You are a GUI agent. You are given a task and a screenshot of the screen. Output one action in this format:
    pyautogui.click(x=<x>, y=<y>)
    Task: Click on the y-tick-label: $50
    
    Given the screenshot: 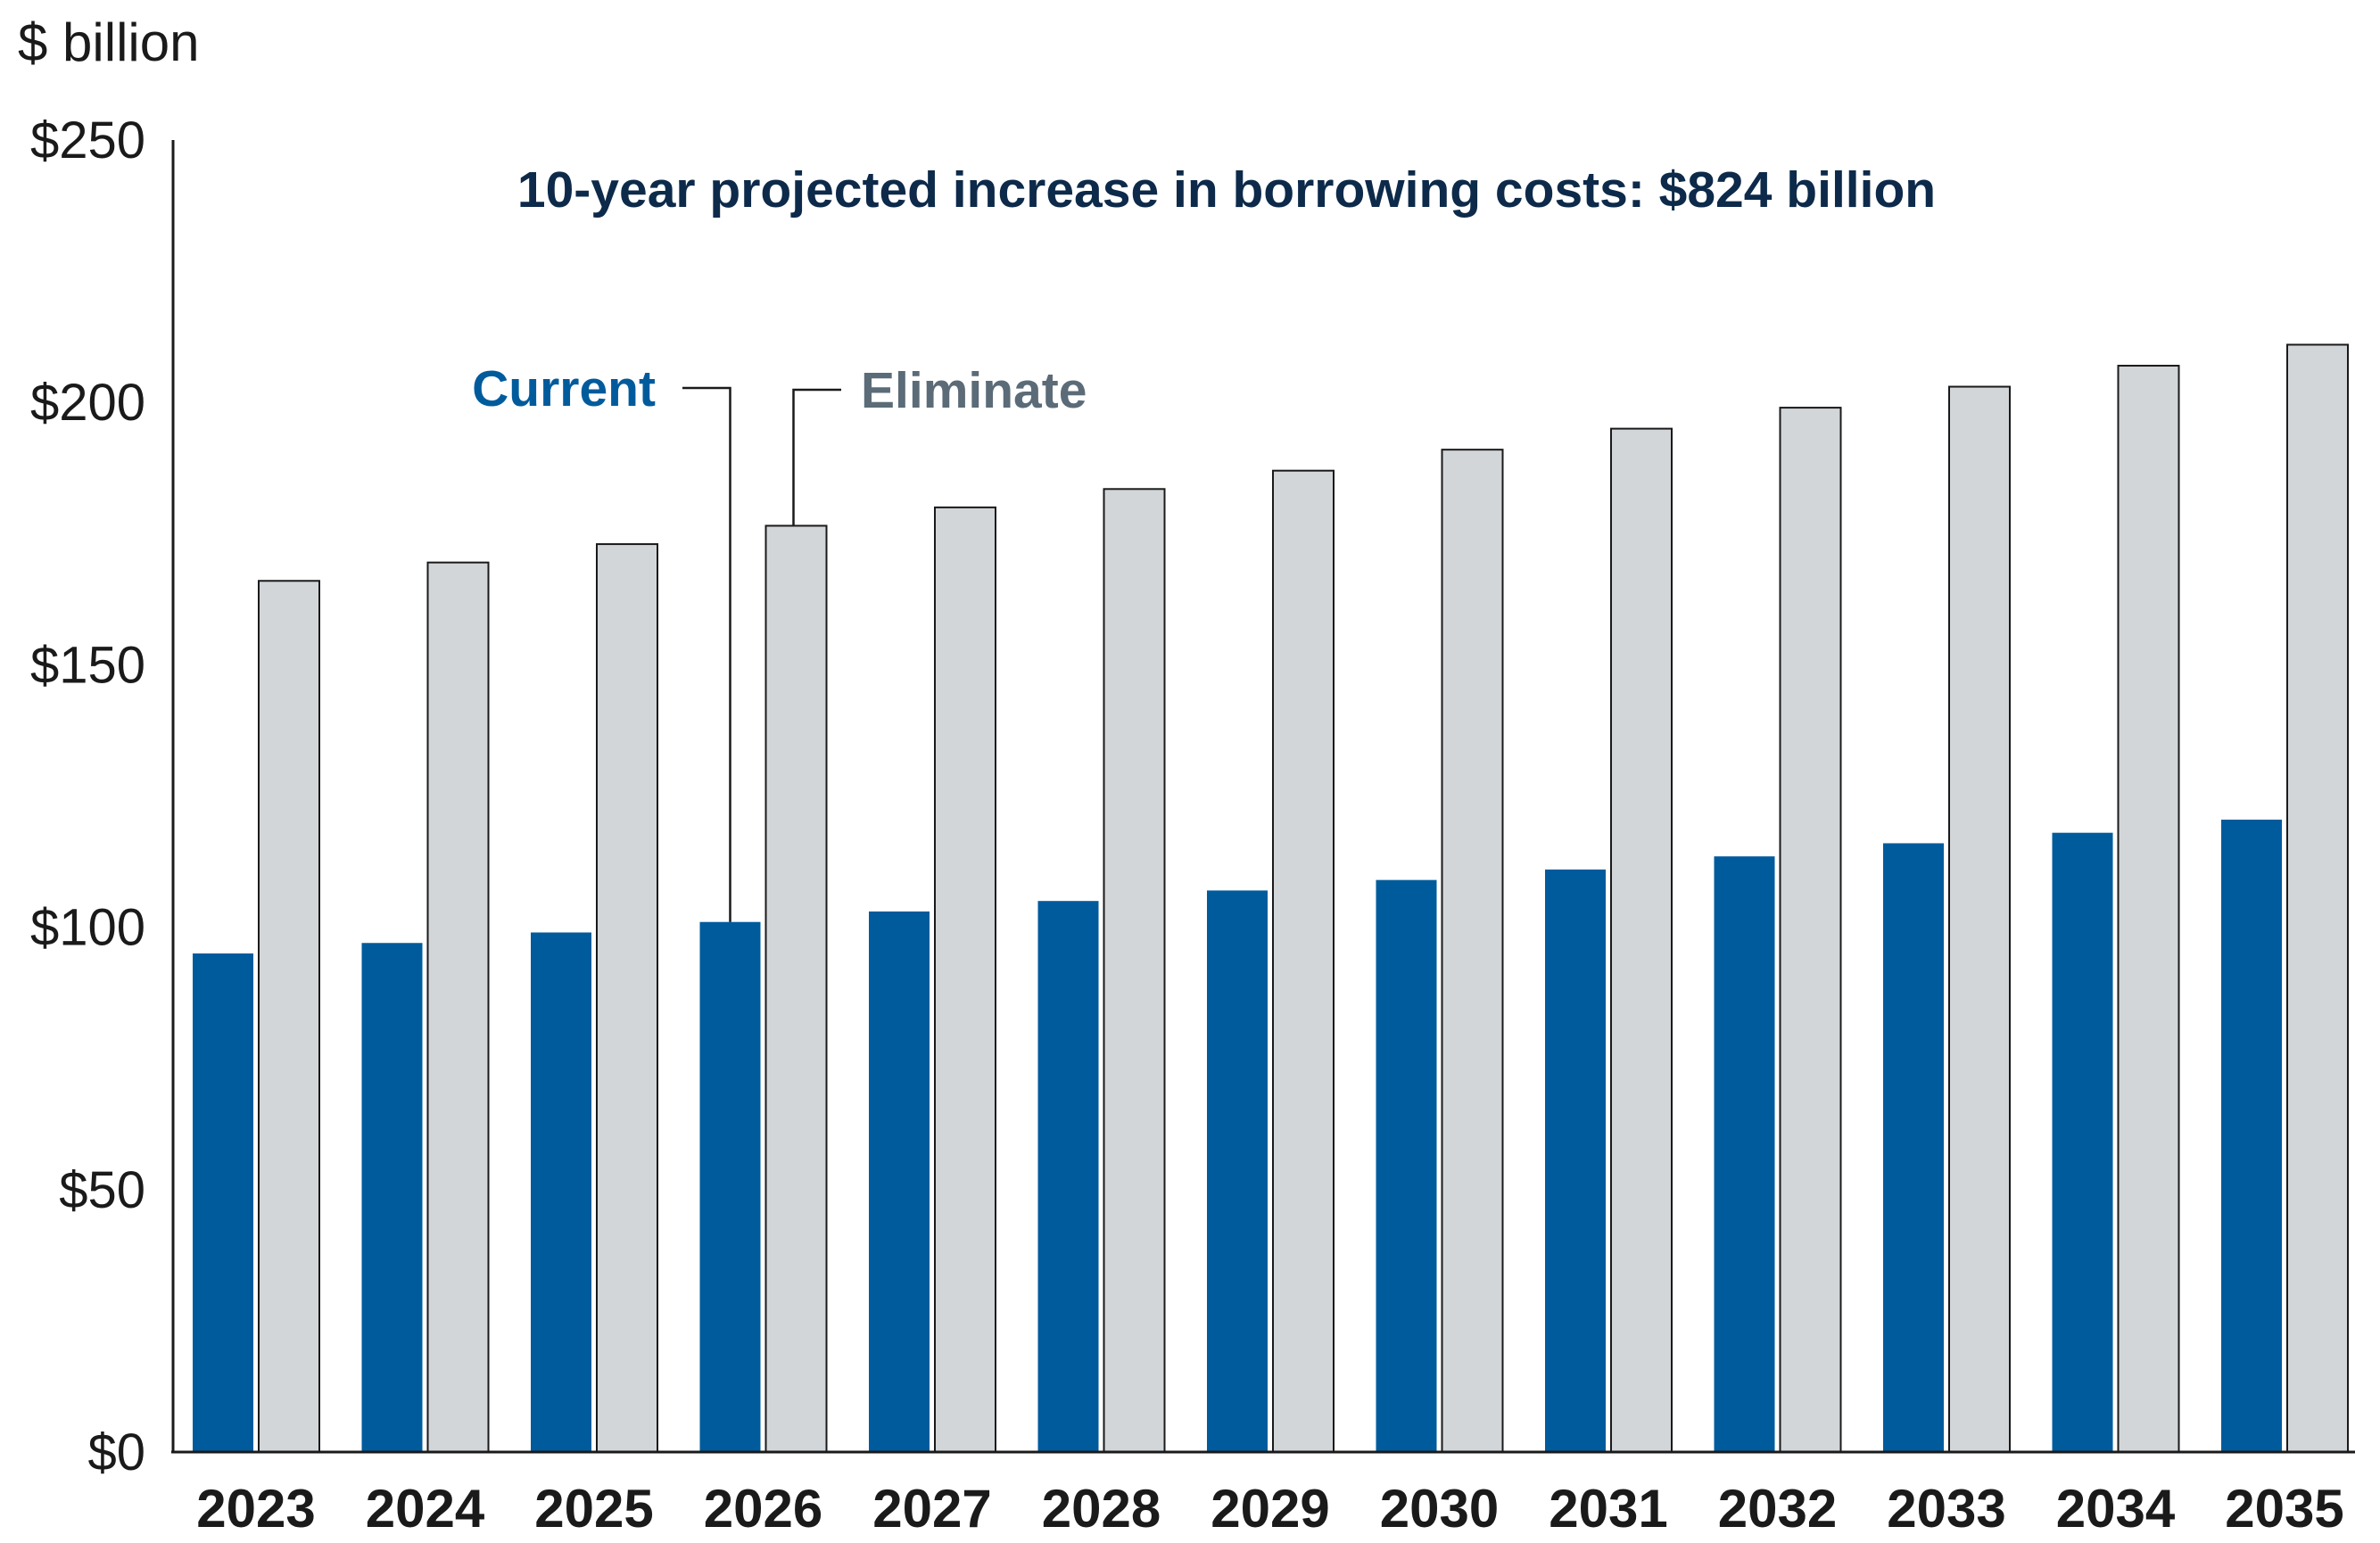 What is the action you would take?
    pyautogui.click(x=102, y=1190)
    